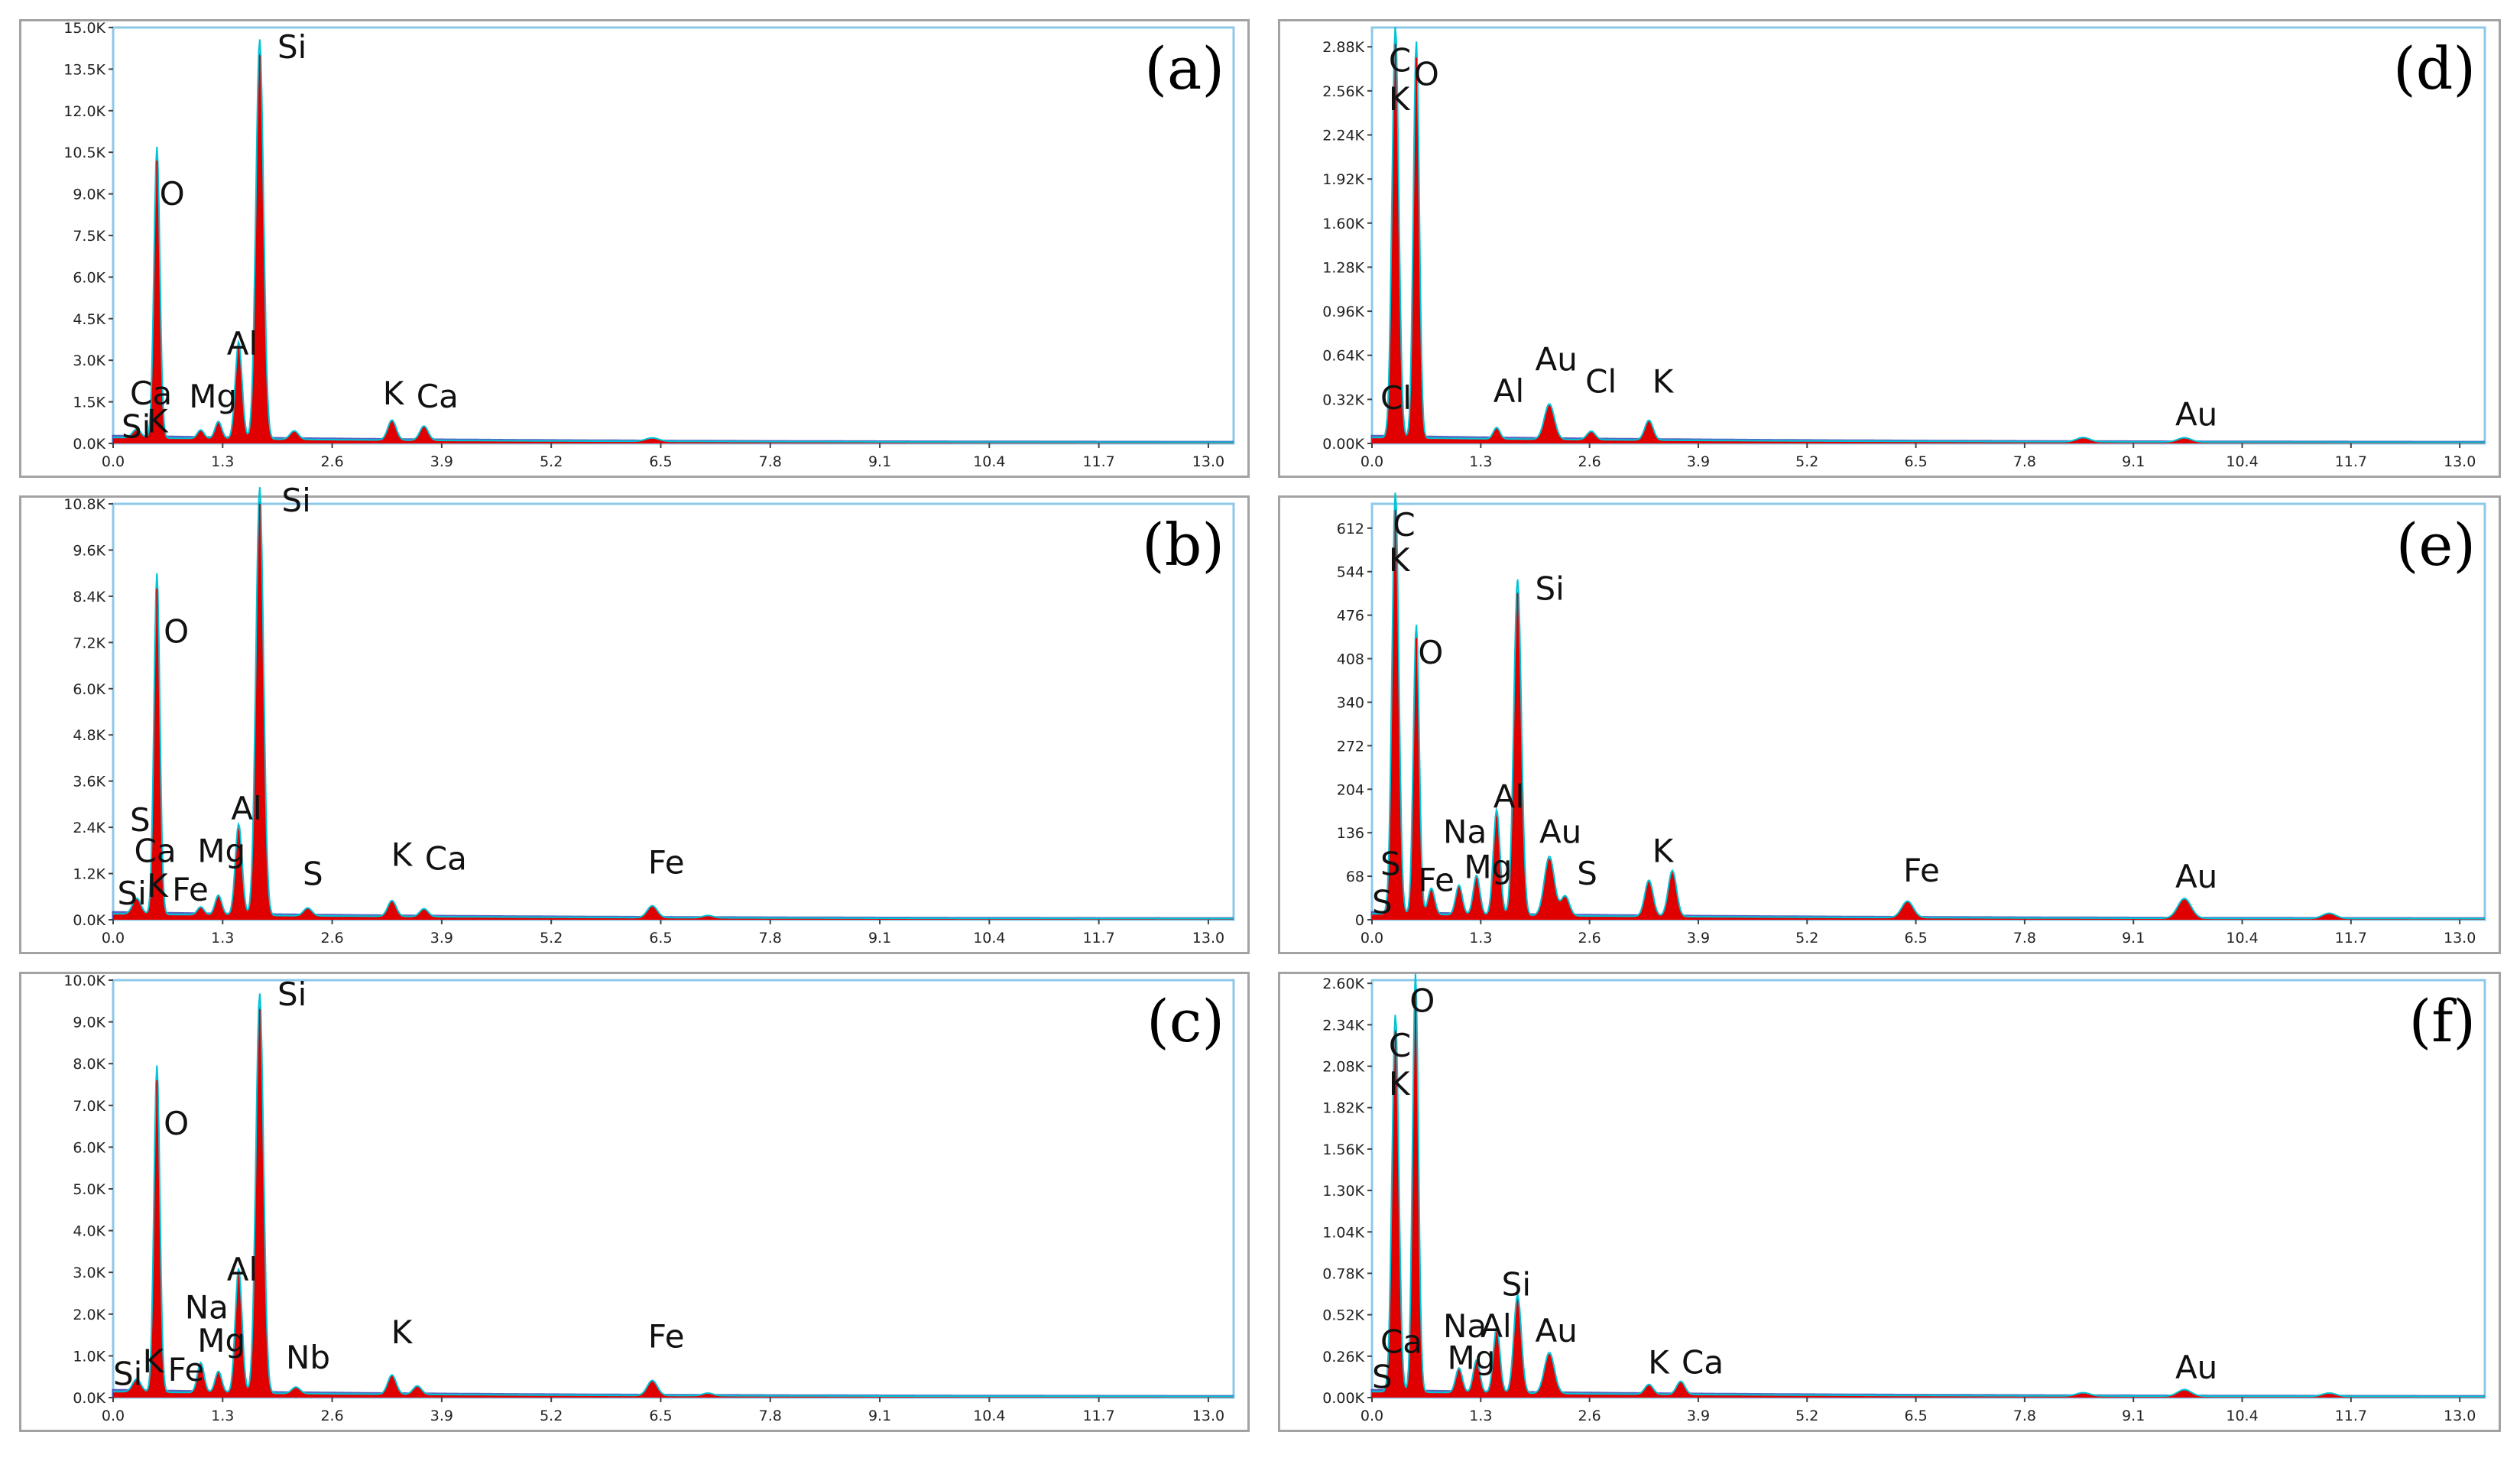 The width and height of the screenshot is (2520, 1458). What do you see at coordinates (1343, 400) in the screenshot?
I see `y-tick-label: 0.32K` at bounding box center [1343, 400].